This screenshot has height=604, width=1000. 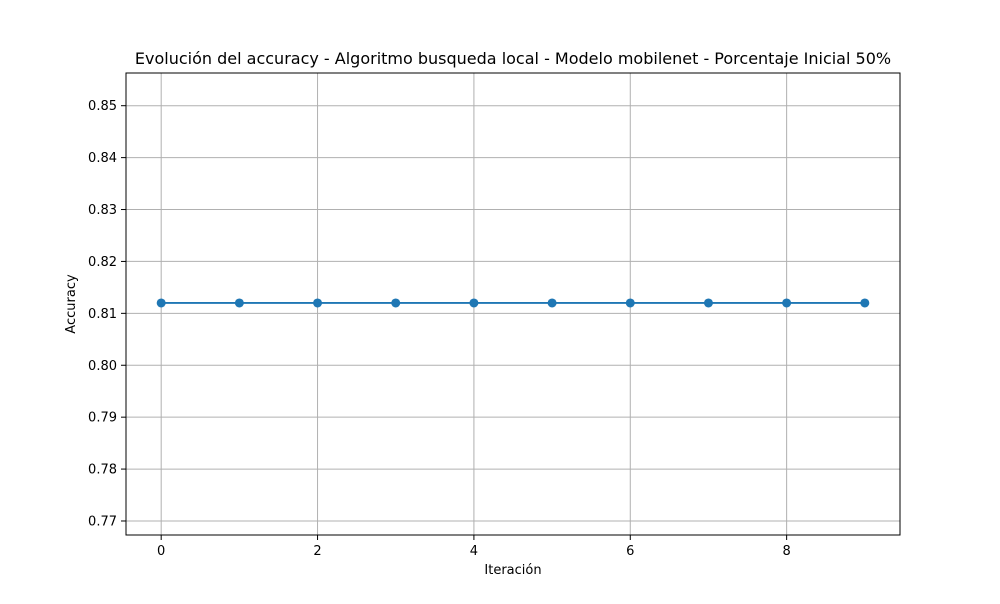 What do you see at coordinates (317, 551) in the screenshot?
I see `x-tick-label: 2` at bounding box center [317, 551].